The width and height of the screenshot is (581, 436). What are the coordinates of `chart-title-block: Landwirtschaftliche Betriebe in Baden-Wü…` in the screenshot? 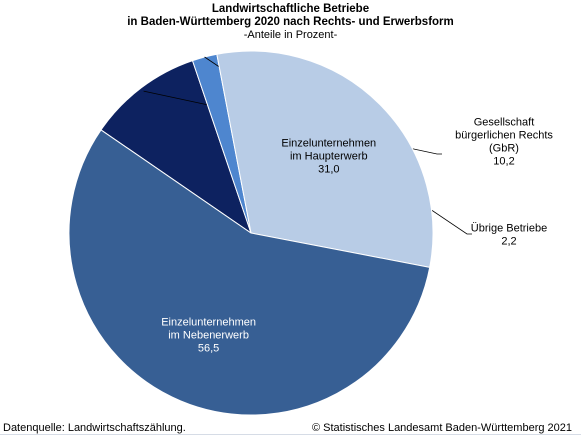 It's located at (290, 22).